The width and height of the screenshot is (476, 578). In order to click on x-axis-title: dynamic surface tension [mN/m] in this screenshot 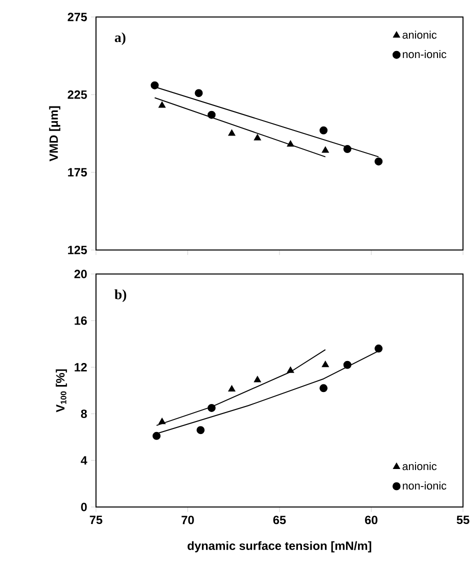, I will do `click(280, 546)`.